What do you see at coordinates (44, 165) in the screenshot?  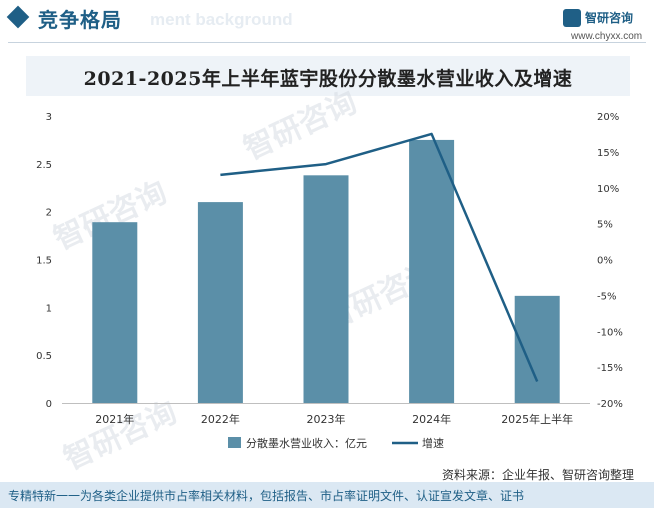 I see `y-left-tick-label: 2.5` at bounding box center [44, 165].